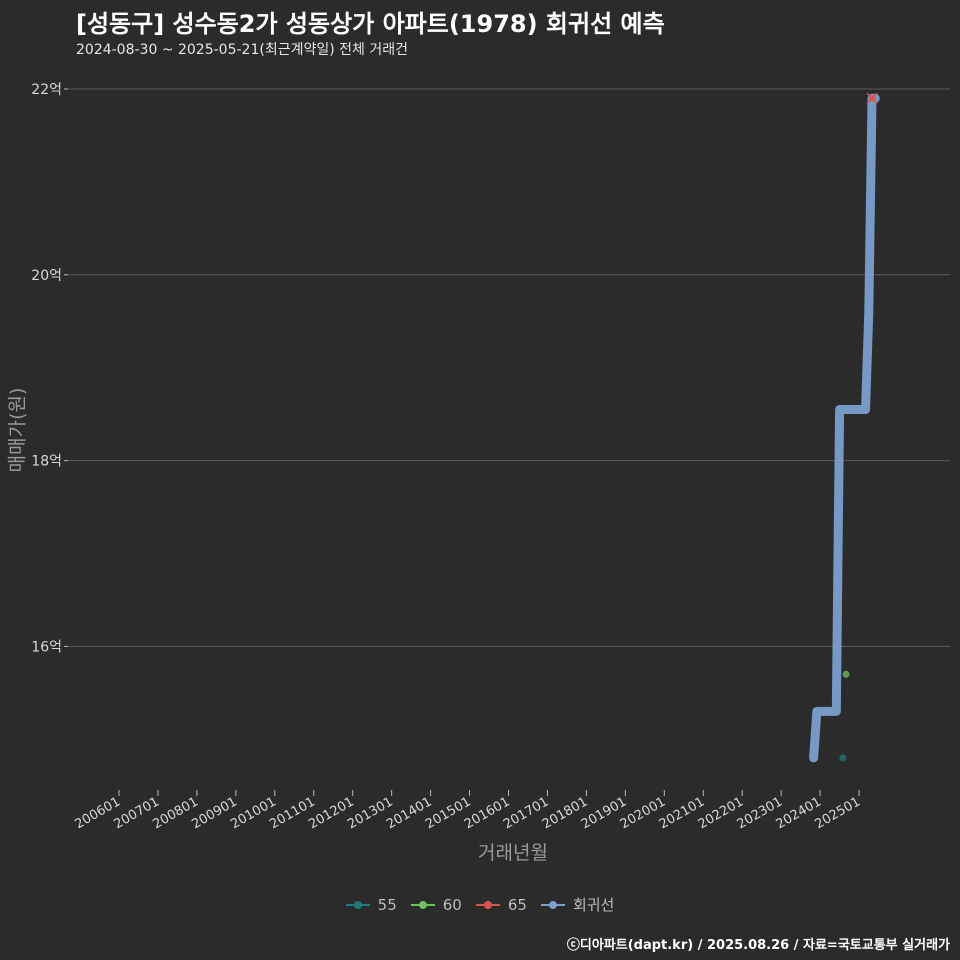  I want to click on regression-line, so click(844, 428).